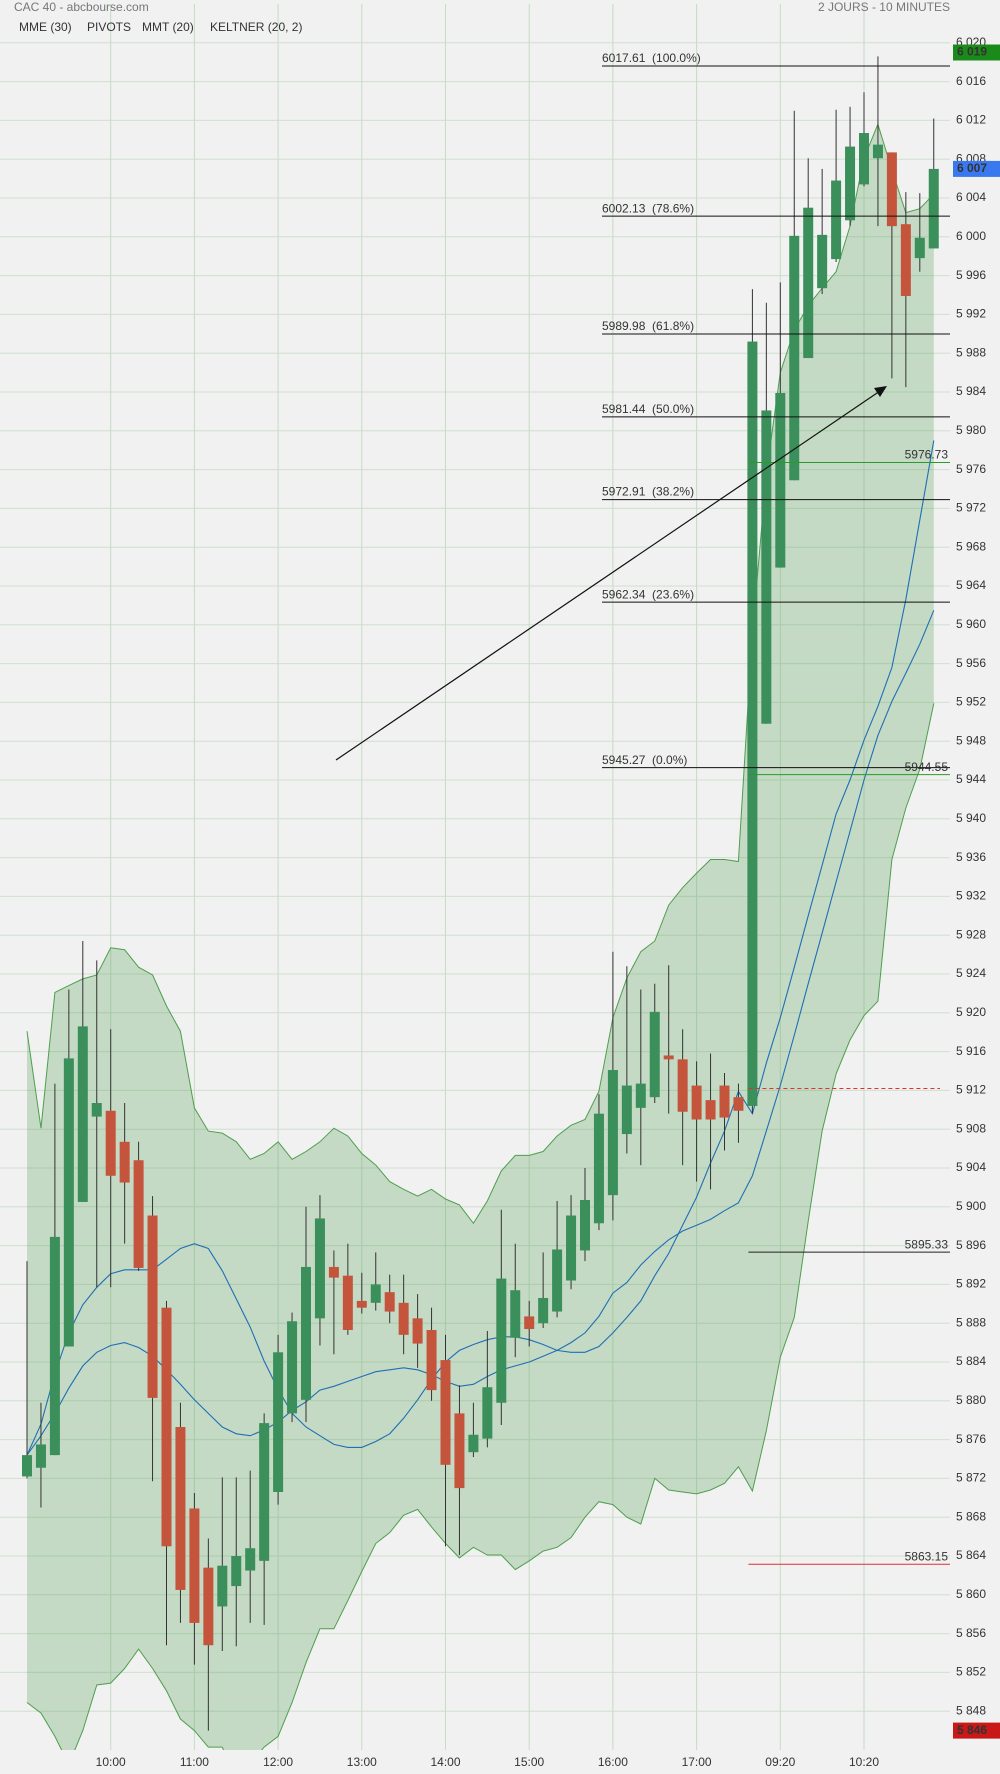 The image size is (1000, 1774). What do you see at coordinates (971, 1128) in the screenshot?
I see `y-tick-label: 5 908` at bounding box center [971, 1128].